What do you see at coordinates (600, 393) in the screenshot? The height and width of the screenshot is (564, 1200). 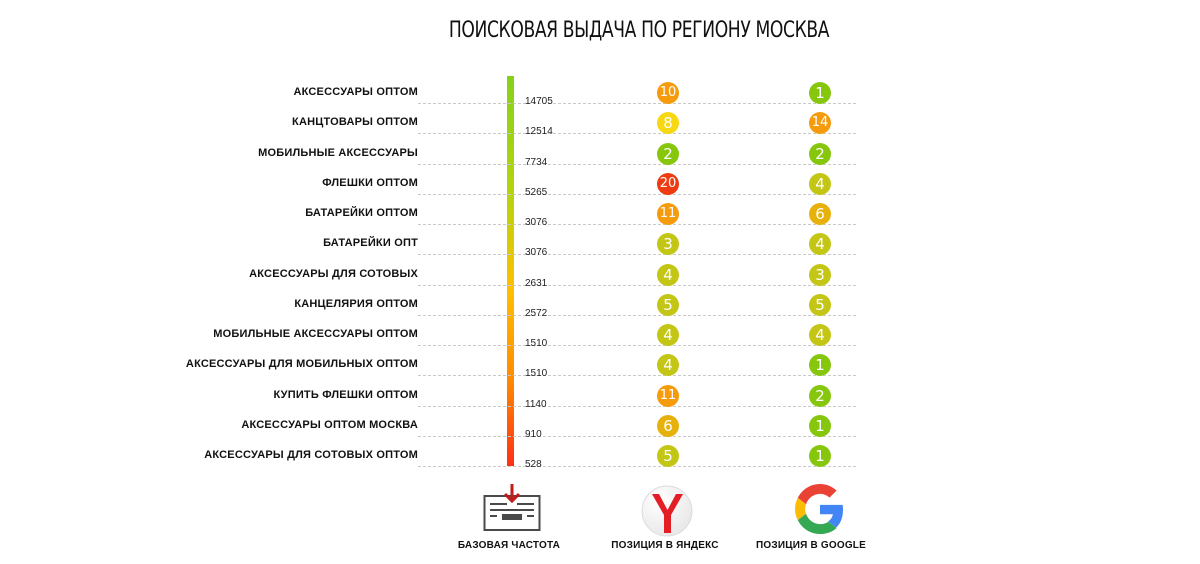 I see `table-row: КУПИТЬ ФЛЕШКИ ОПТОМ 1140 11 2` at bounding box center [600, 393].